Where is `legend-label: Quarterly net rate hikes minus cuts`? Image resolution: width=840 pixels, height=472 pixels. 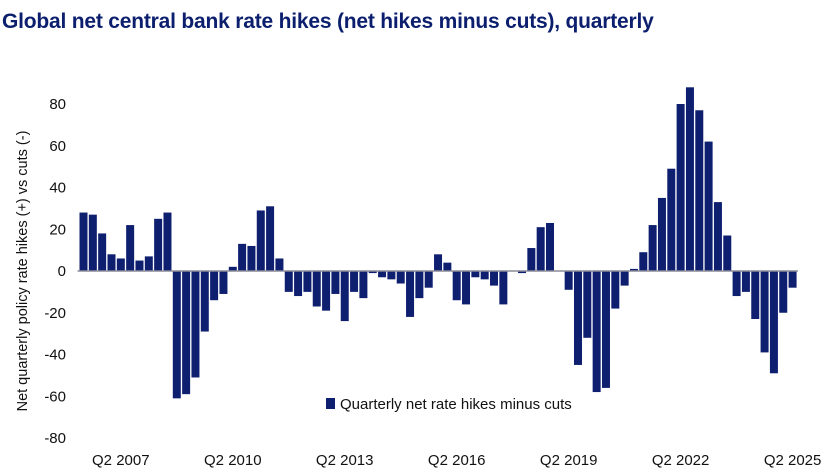
legend-label: Quarterly net rate hikes minus cuts is located at coordinates (456, 404).